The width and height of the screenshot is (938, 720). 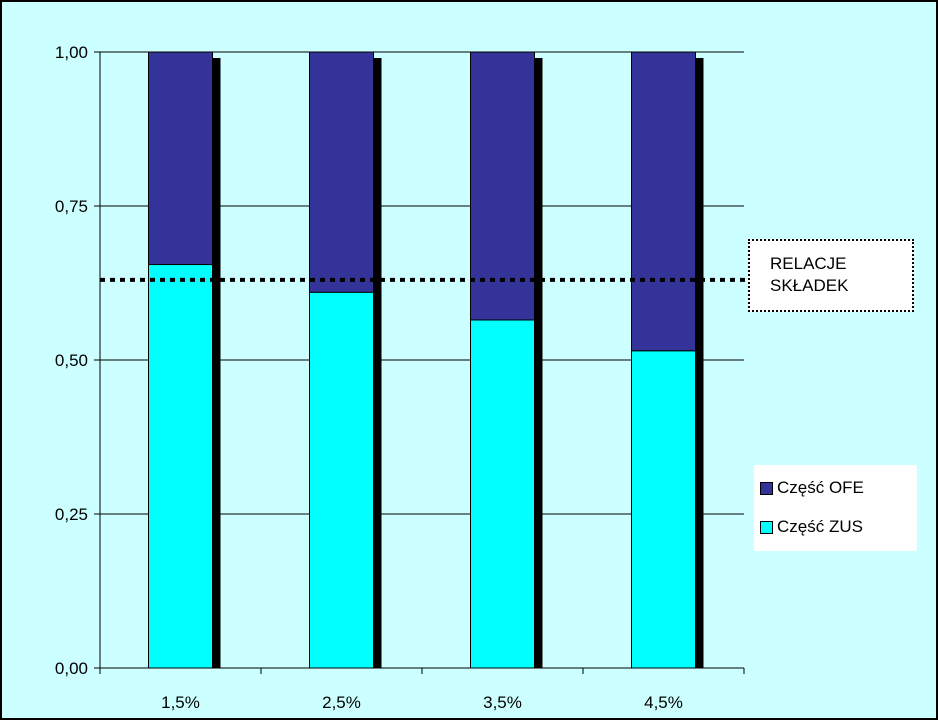 I want to click on x-tick-label: 4,5%, so click(x=663, y=702).